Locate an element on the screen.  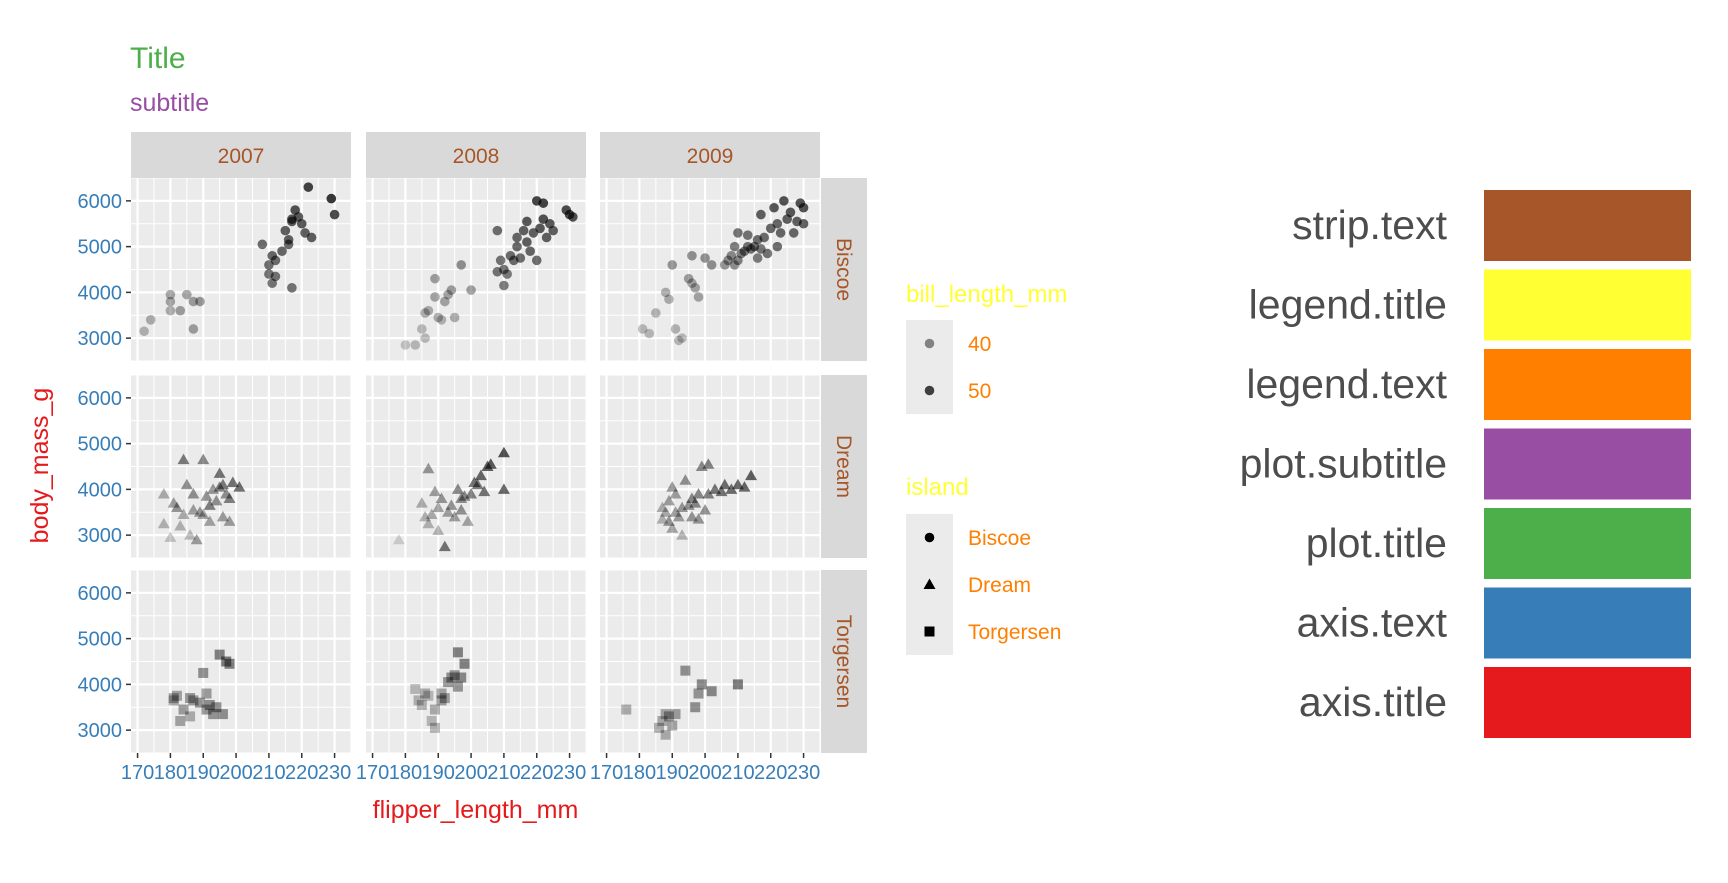
strip-label-2007: 2007 is located at coordinates (241, 156).